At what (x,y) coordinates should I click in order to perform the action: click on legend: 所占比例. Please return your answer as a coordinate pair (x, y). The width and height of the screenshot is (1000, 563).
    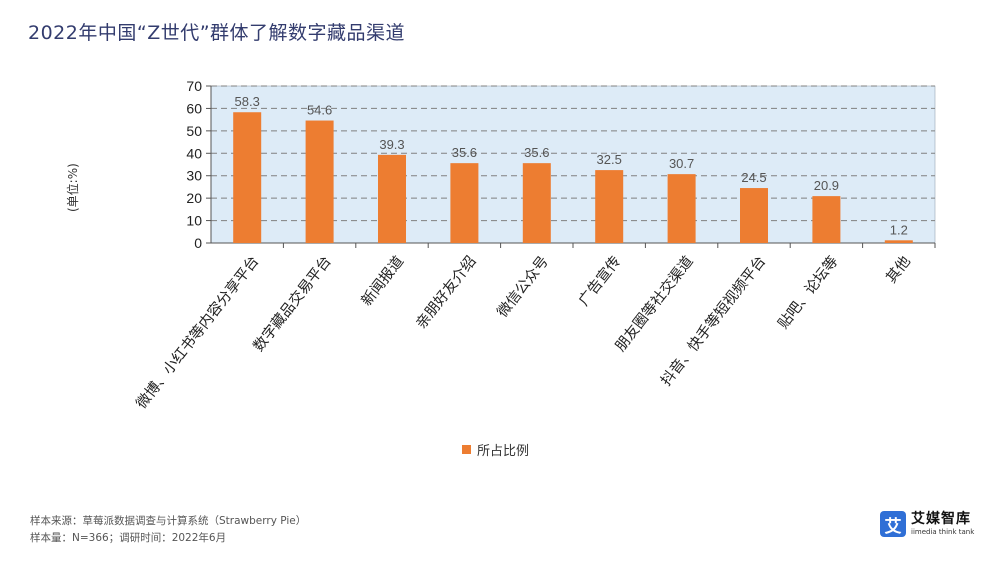
    Looking at the image, I should click on (495, 449).